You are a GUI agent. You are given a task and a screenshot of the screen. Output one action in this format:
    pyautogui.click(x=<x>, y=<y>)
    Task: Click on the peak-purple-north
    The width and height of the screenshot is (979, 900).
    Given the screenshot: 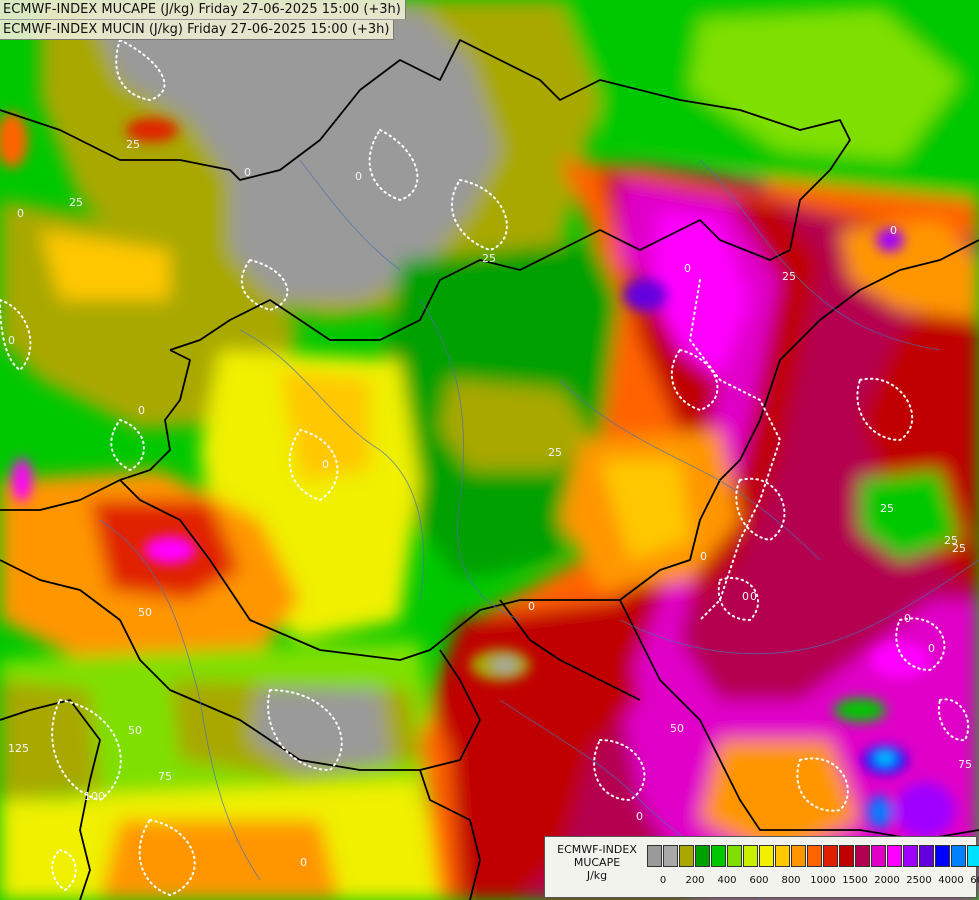 What is the action you would take?
    pyautogui.click(x=645, y=295)
    